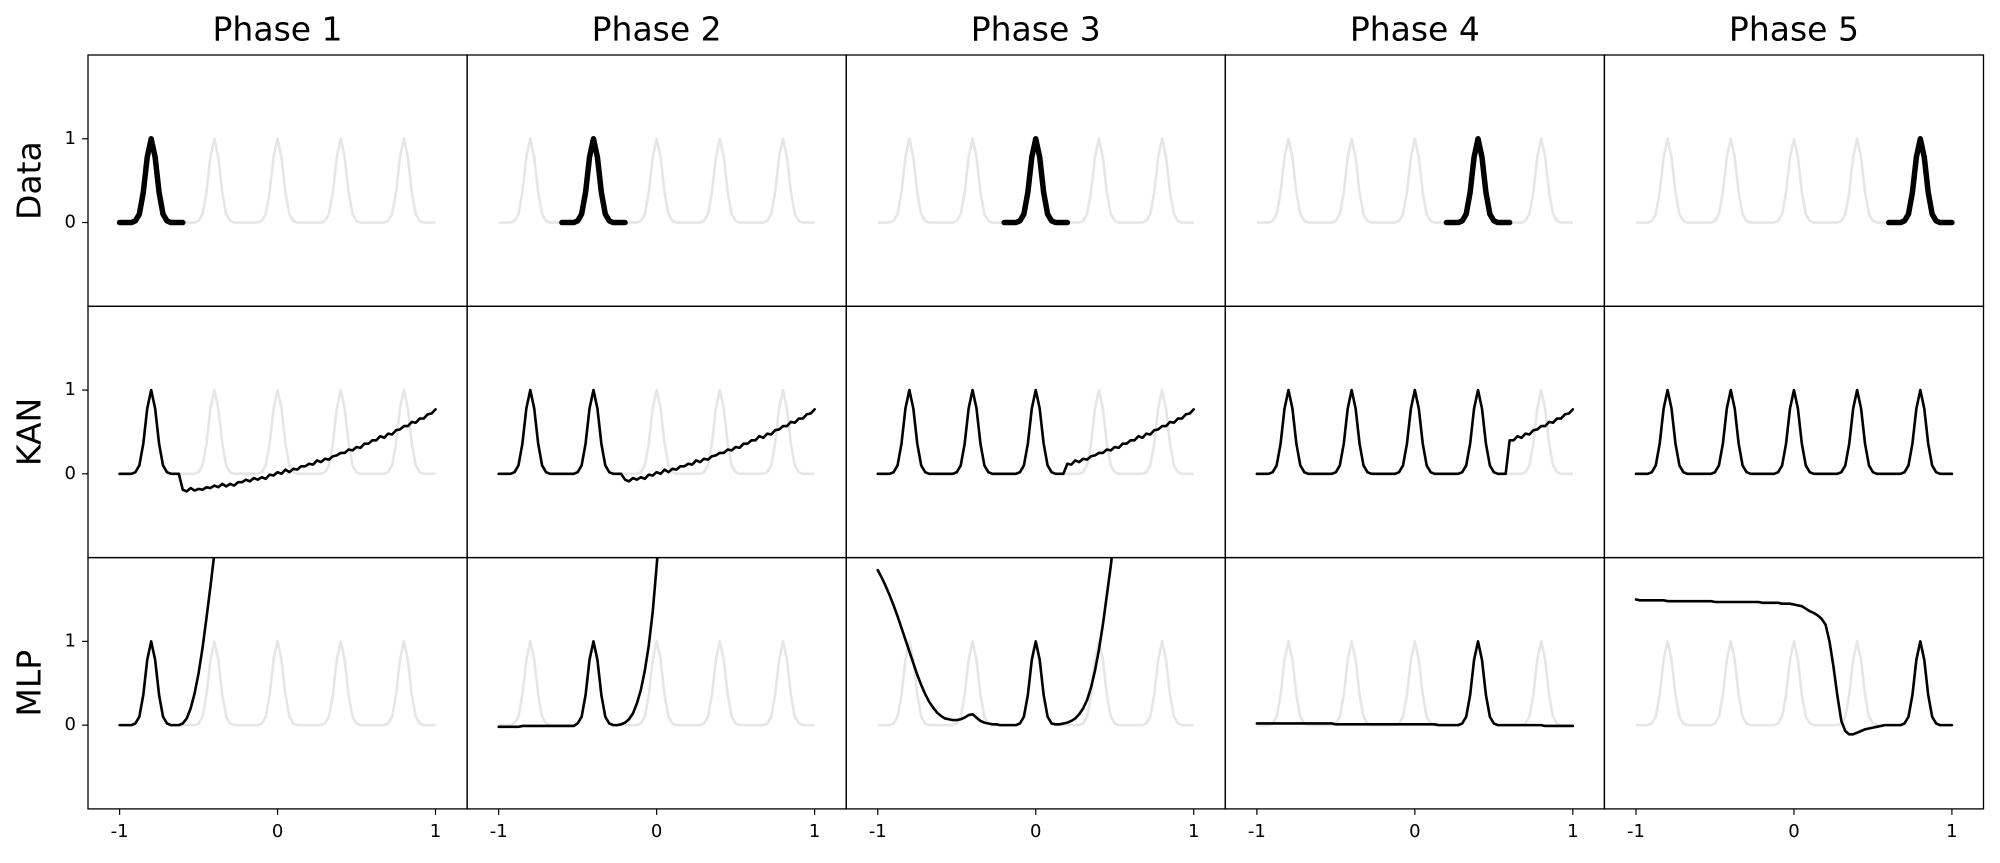  I want to click on panel-frame, so click(1794, 683).